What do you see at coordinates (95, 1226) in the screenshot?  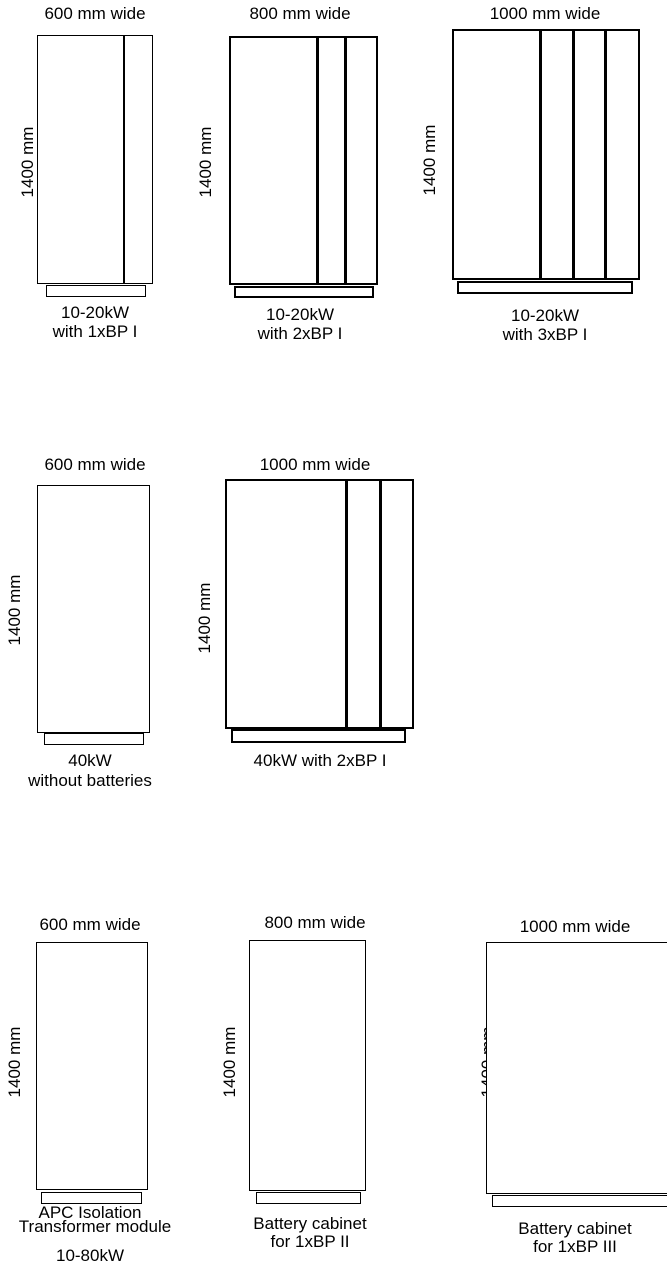 I see `caption-line-2: Transformer module` at bounding box center [95, 1226].